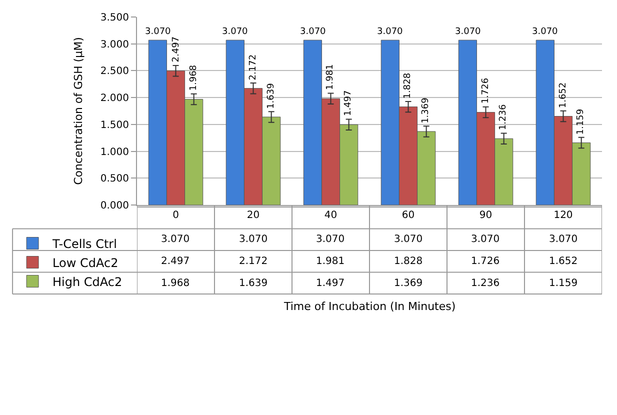  What do you see at coordinates (485, 215) in the screenshot?
I see `x-tick-label: 90` at bounding box center [485, 215].